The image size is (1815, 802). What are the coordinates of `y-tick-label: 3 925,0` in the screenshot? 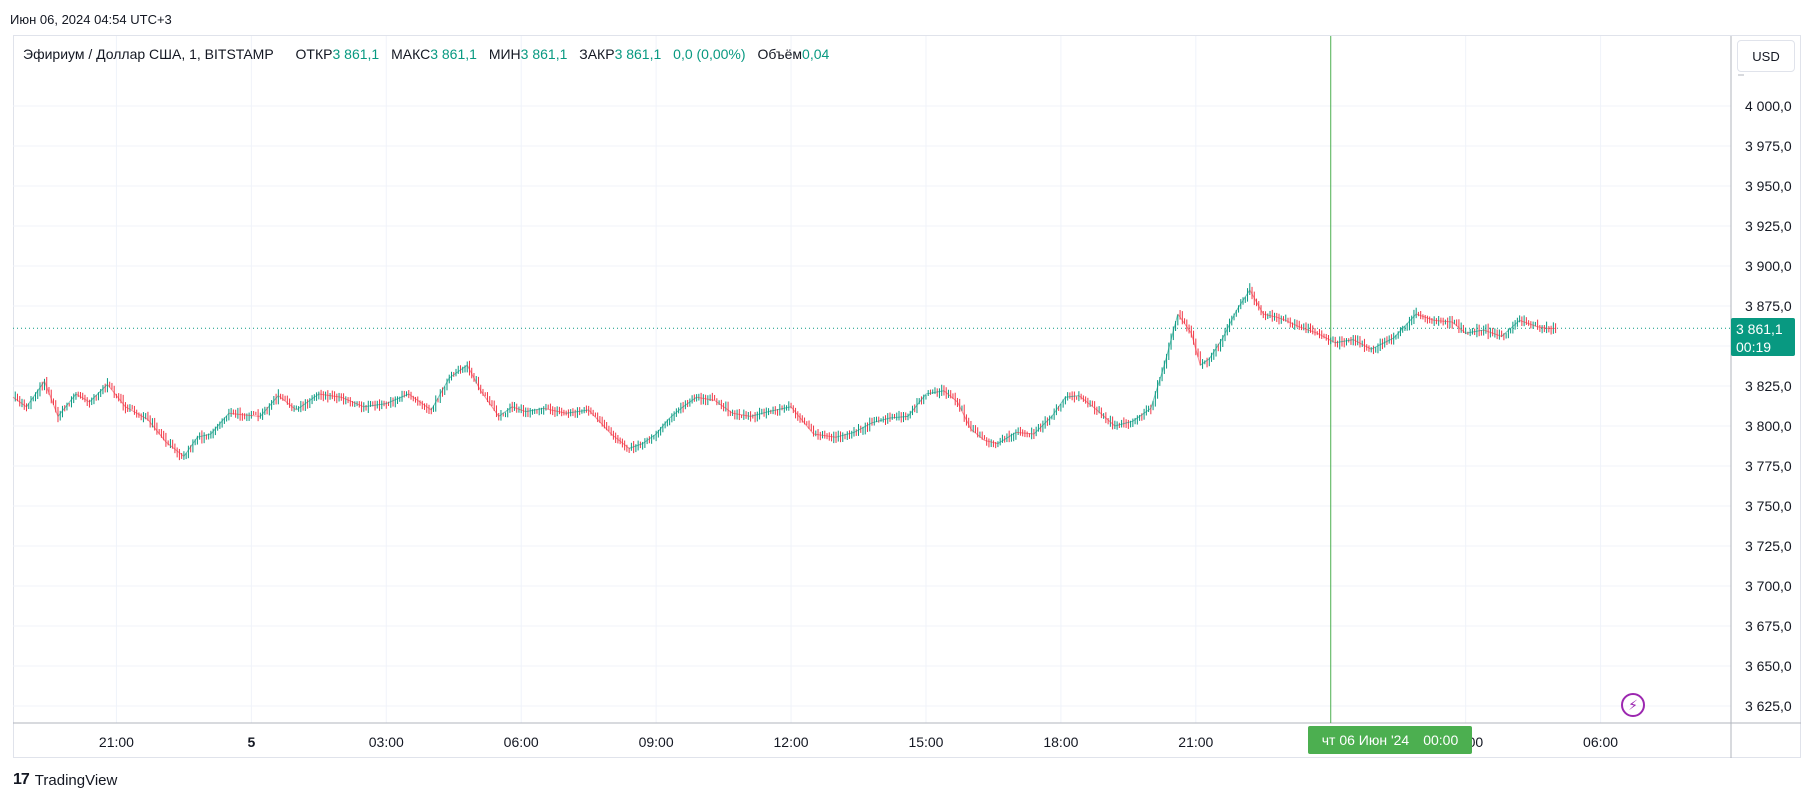 It's located at (1768, 226).